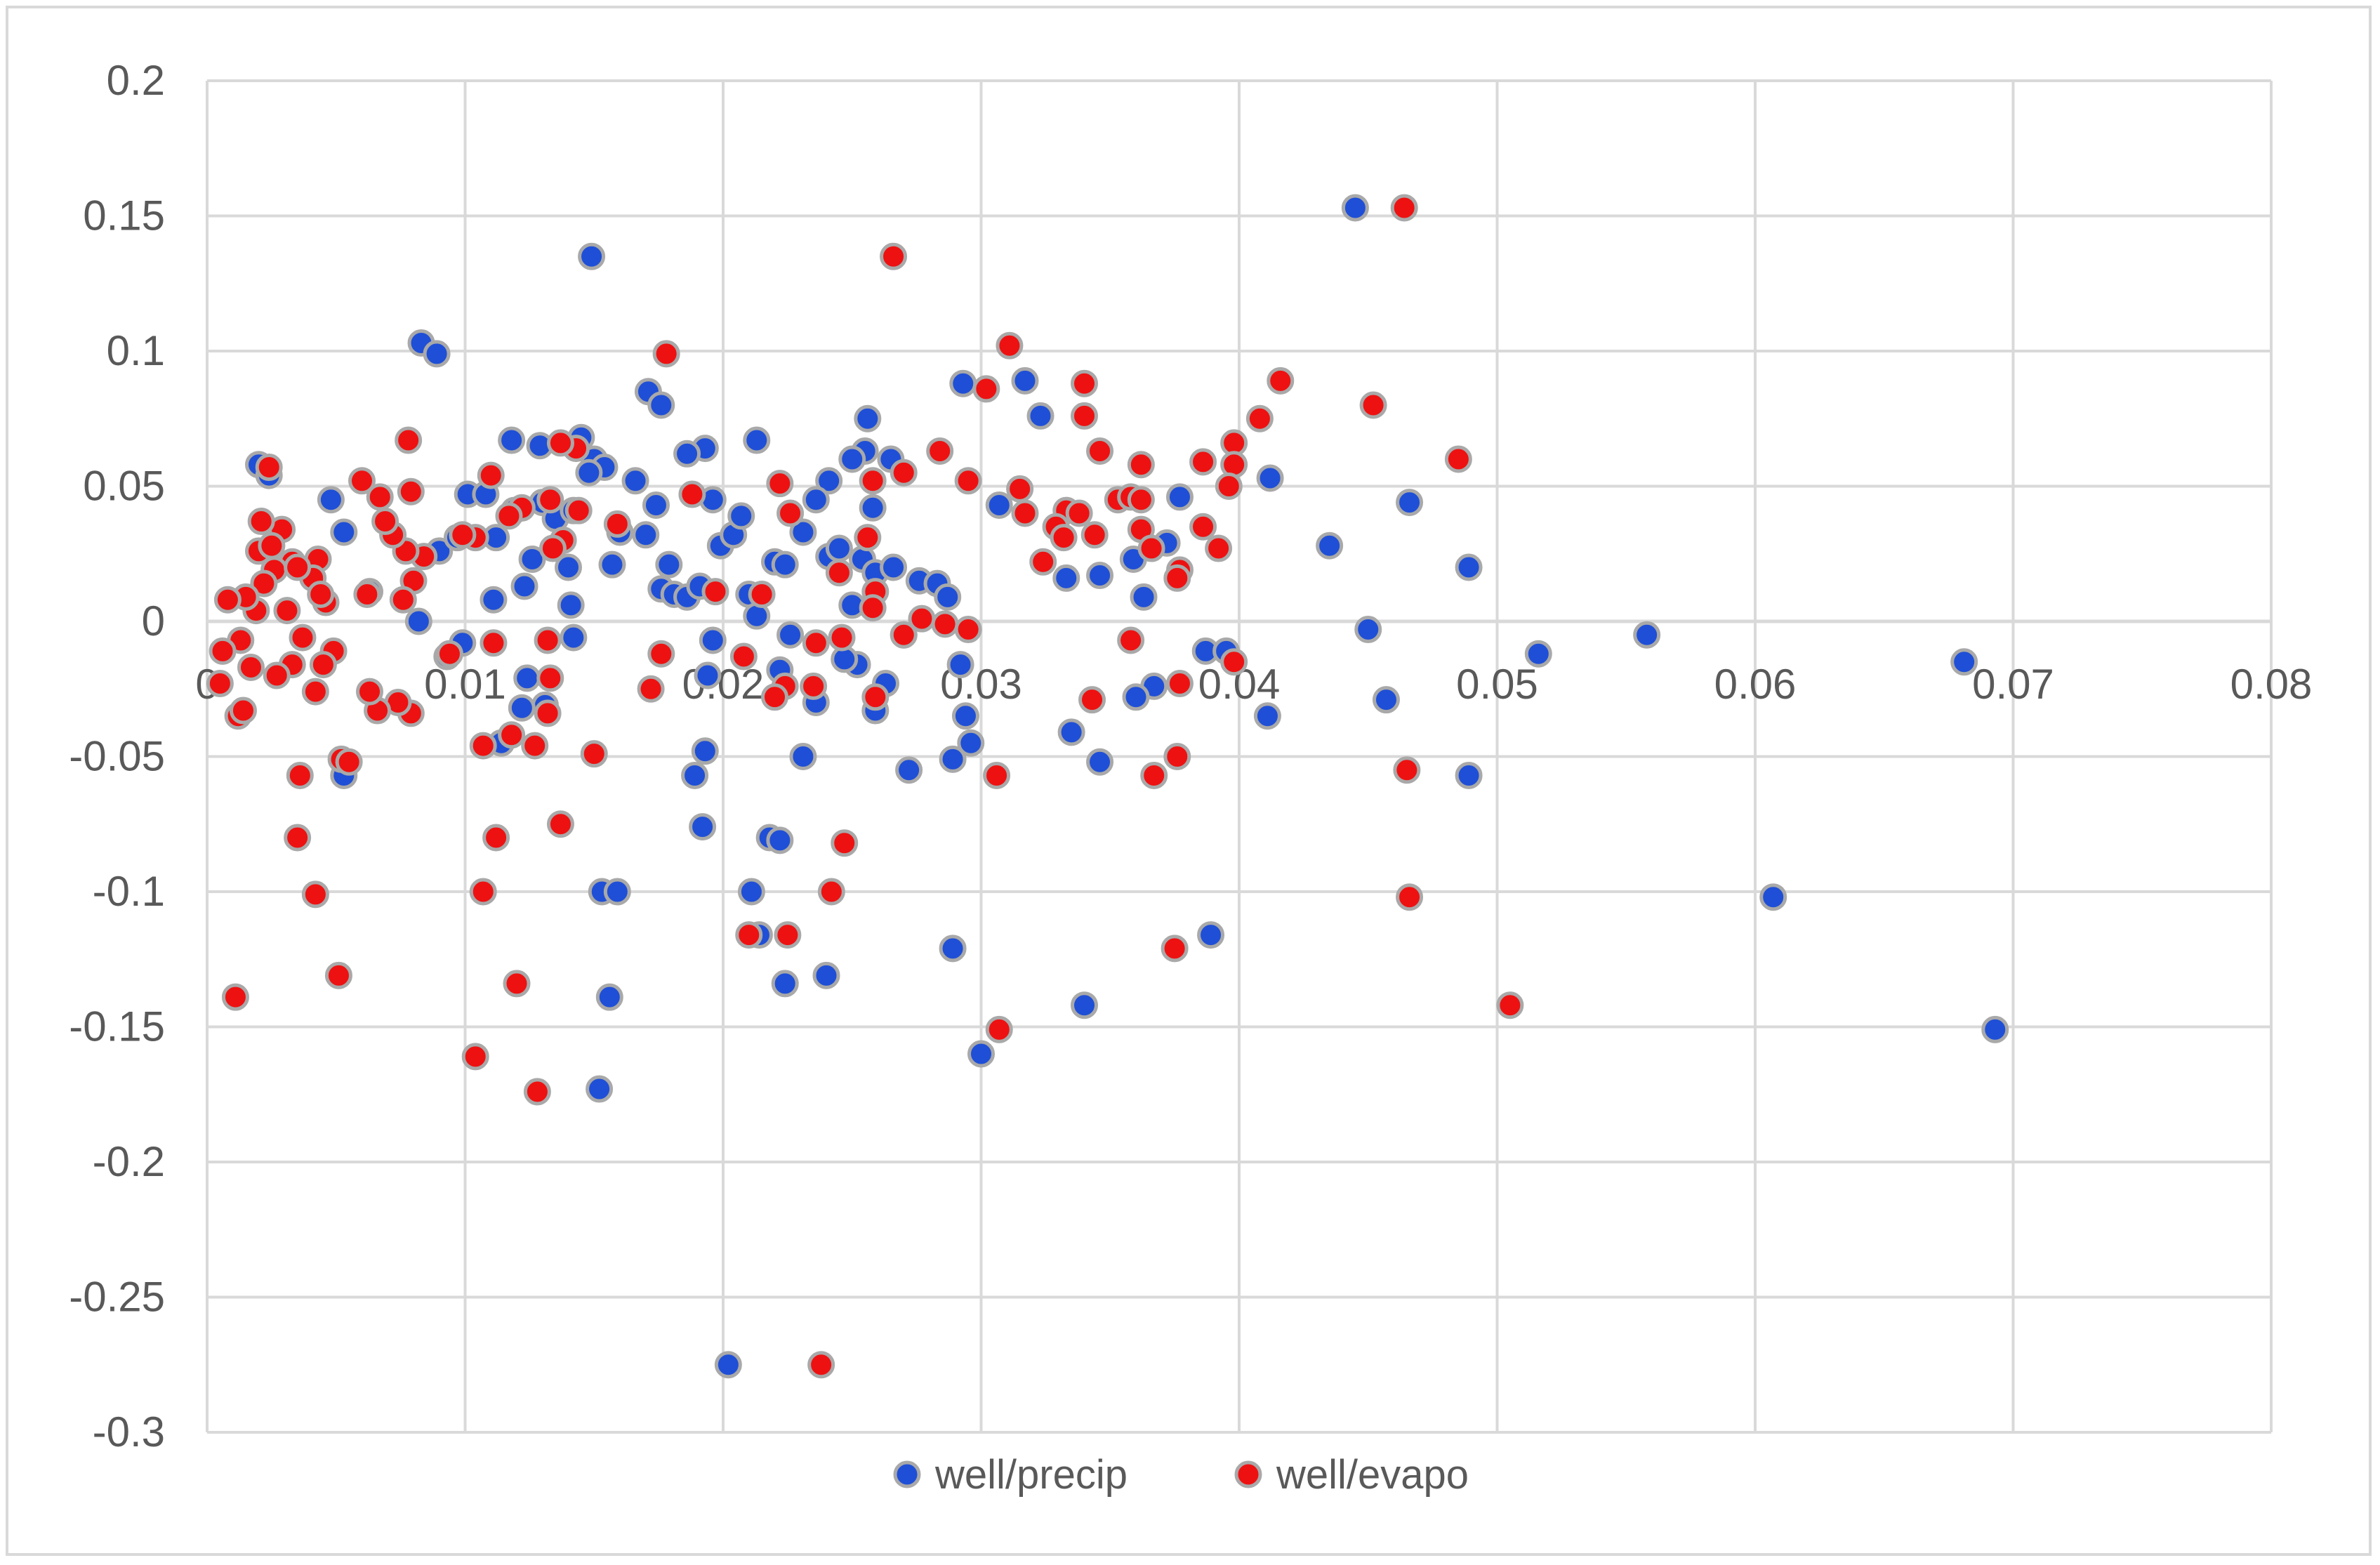 This screenshot has width=2380, height=1565. Describe the element at coordinates (136, 80) in the screenshot. I see `y-tick-label: 0.2` at that location.